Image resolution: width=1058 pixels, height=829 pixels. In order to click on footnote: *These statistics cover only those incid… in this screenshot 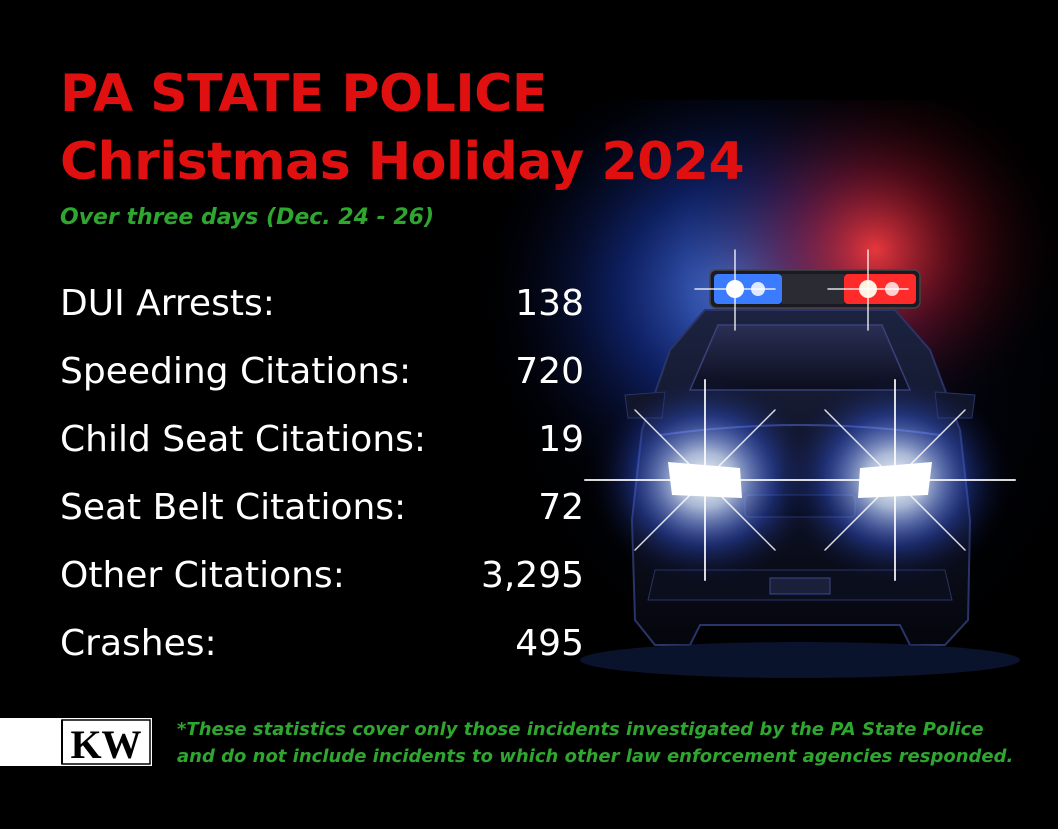, I will do `click(595, 743)`.